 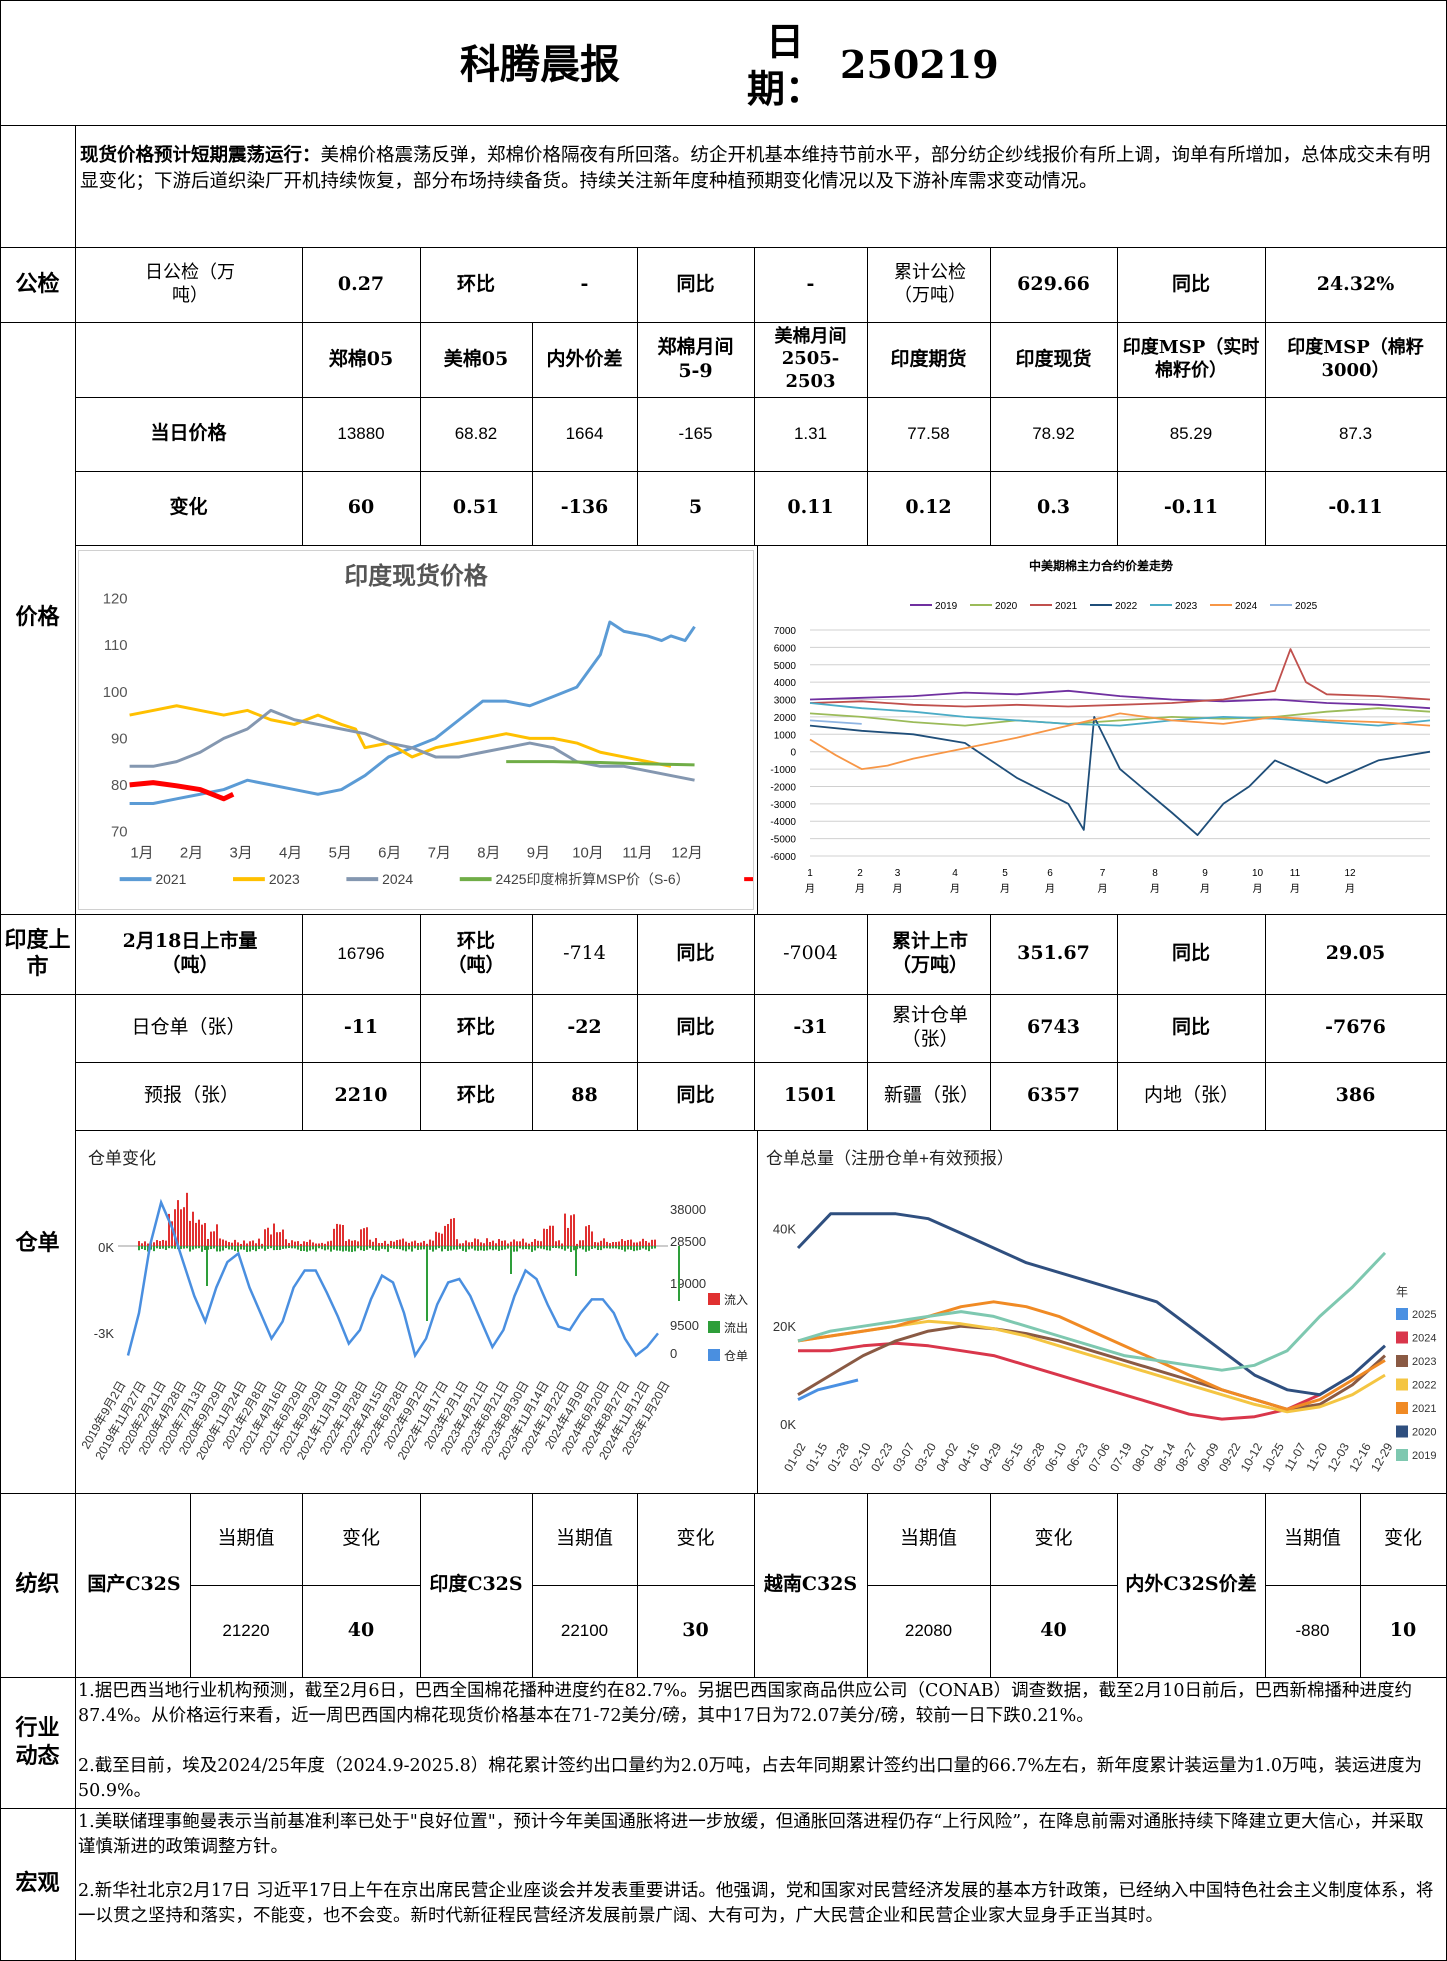 I want to click on yarn-india-name: 印度C32S, so click(x=476, y=1584).